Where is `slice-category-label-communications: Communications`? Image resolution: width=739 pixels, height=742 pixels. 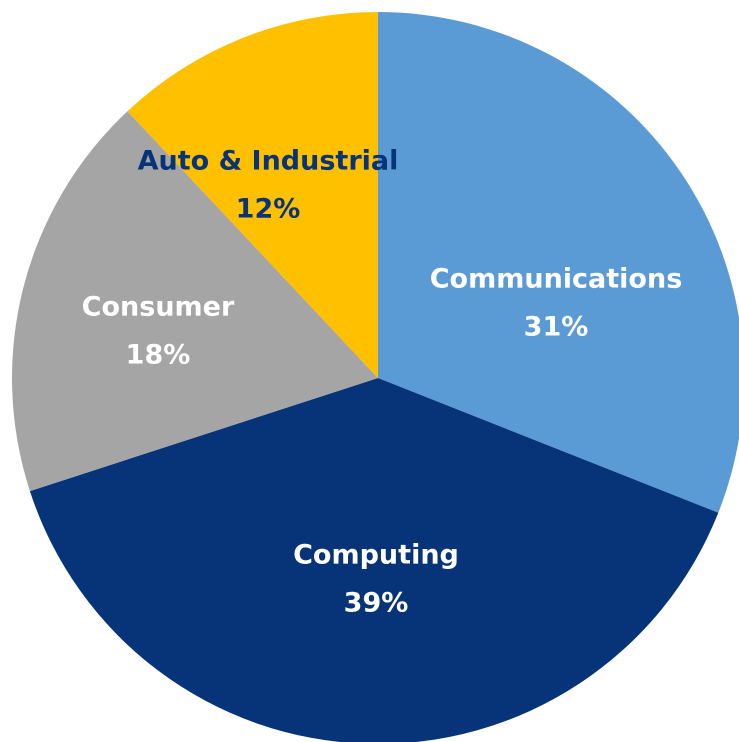 slice-category-label-communications: Communications is located at coordinates (556, 279).